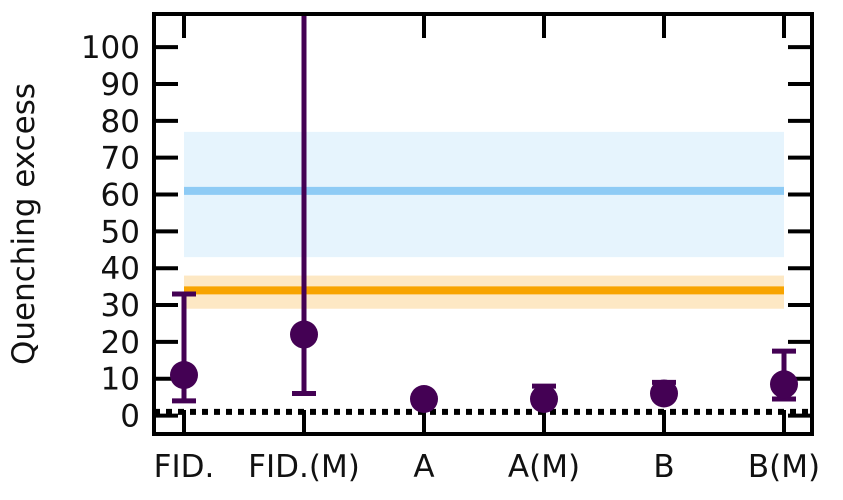  Describe the element at coordinates (663, 467) in the screenshot. I see `x-tick-label: B` at that location.